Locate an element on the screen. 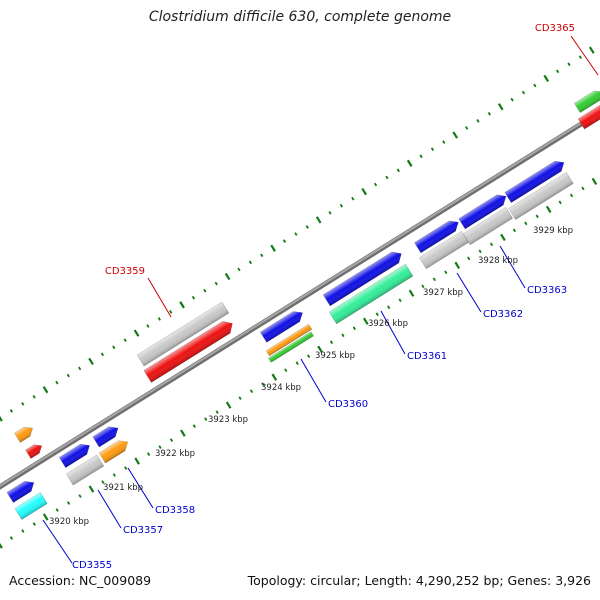  accession-label: Accession: NC_009089 is located at coordinates (80, 580).